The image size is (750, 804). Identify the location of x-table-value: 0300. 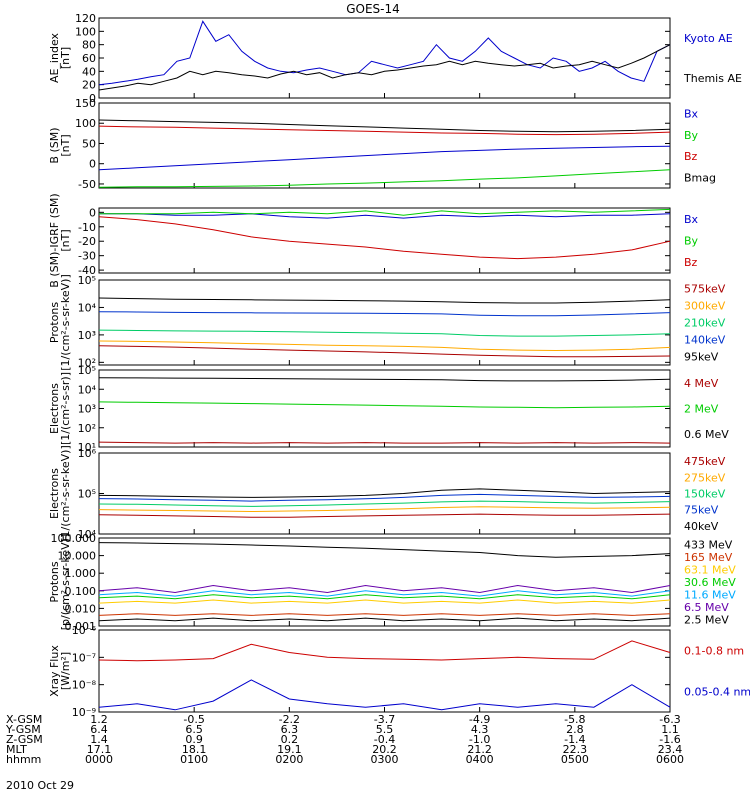
(385, 759).